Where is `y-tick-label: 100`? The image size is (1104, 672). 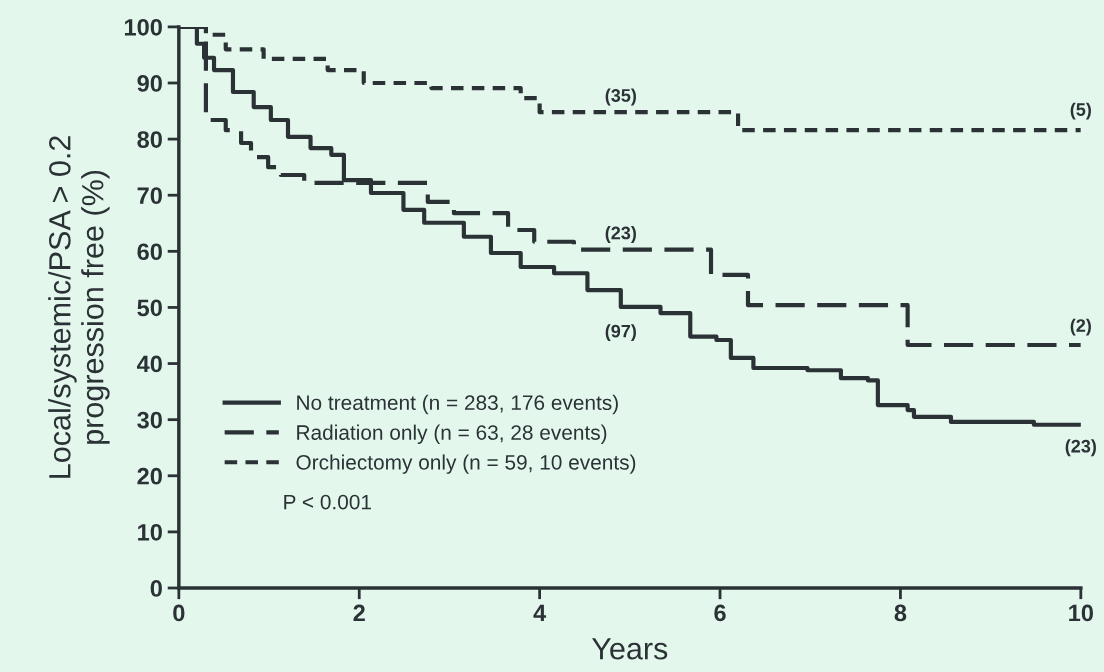
y-tick-label: 100 is located at coordinates (143, 27).